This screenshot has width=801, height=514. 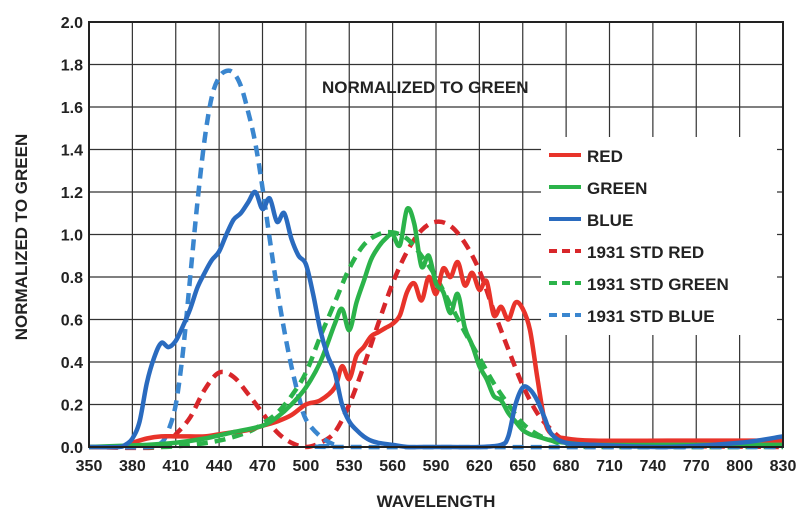 I want to click on y-tick-label: 0.8, so click(x=72, y=278).